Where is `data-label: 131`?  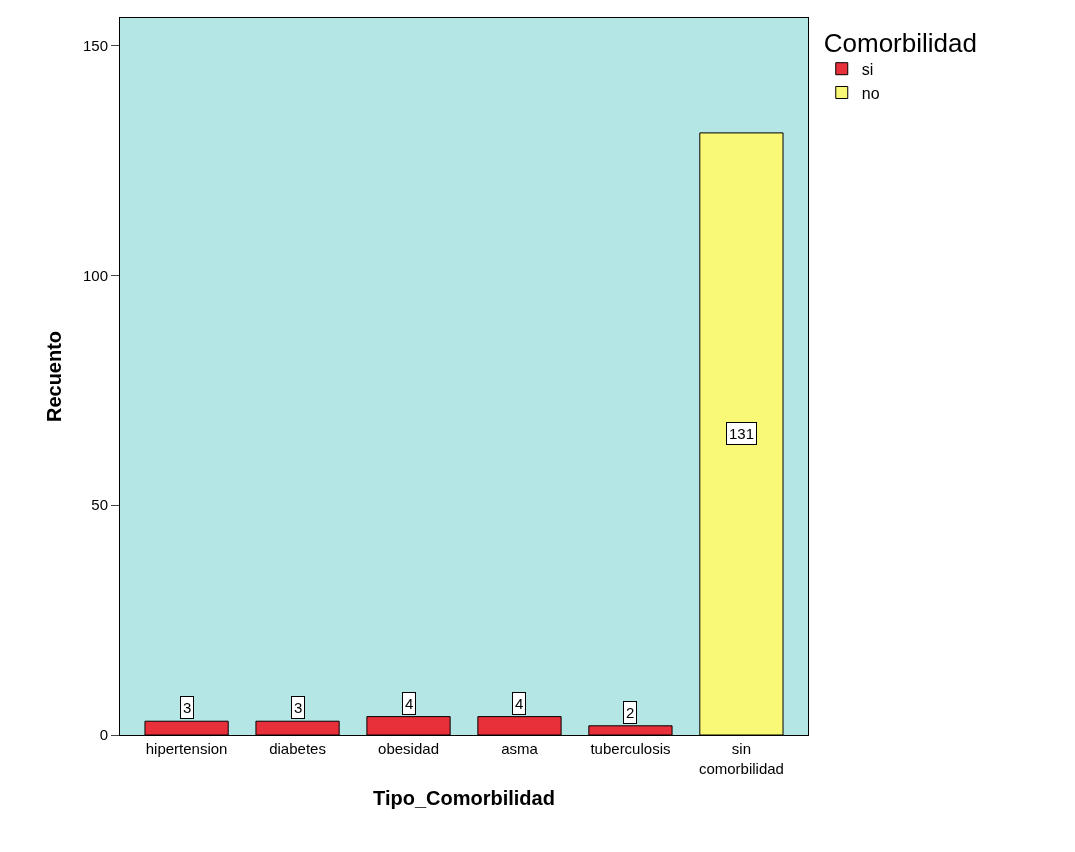
data-label: 131 is located at coordinates (742, 433).